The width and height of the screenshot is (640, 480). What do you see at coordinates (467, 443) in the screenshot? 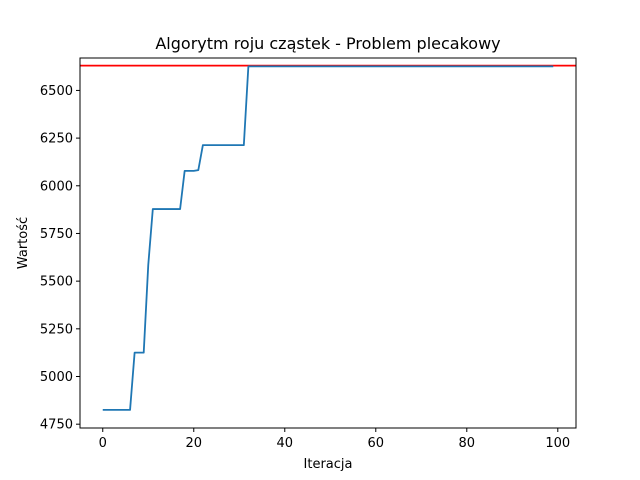
I see `x-tick-label: 80` at bounding box center [467, 443].